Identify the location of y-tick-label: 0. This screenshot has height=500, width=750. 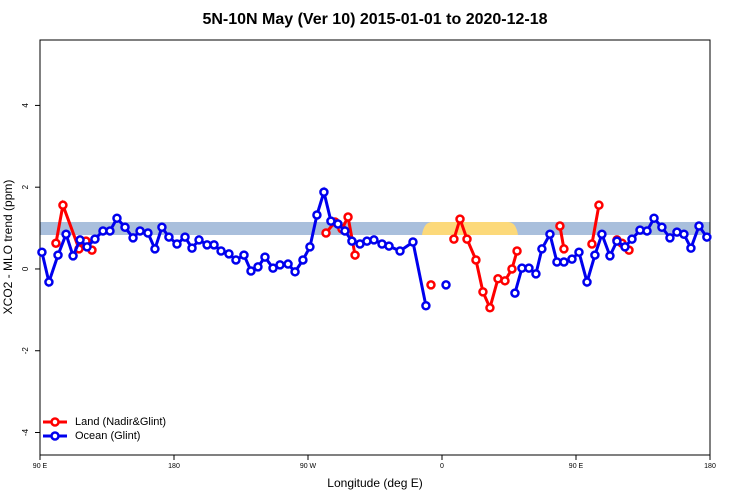
(25, 268).